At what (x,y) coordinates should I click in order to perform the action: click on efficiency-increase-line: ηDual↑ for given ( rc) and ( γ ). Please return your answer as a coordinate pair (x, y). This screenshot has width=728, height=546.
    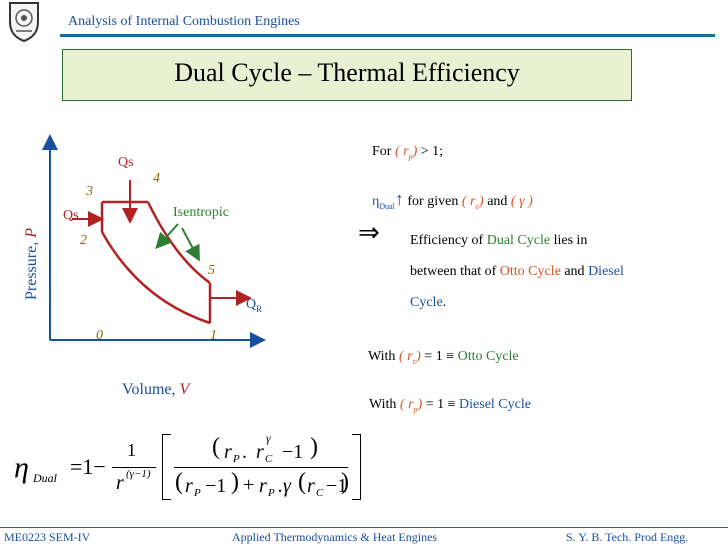
    Looking at the image, I should click on (452, 200).